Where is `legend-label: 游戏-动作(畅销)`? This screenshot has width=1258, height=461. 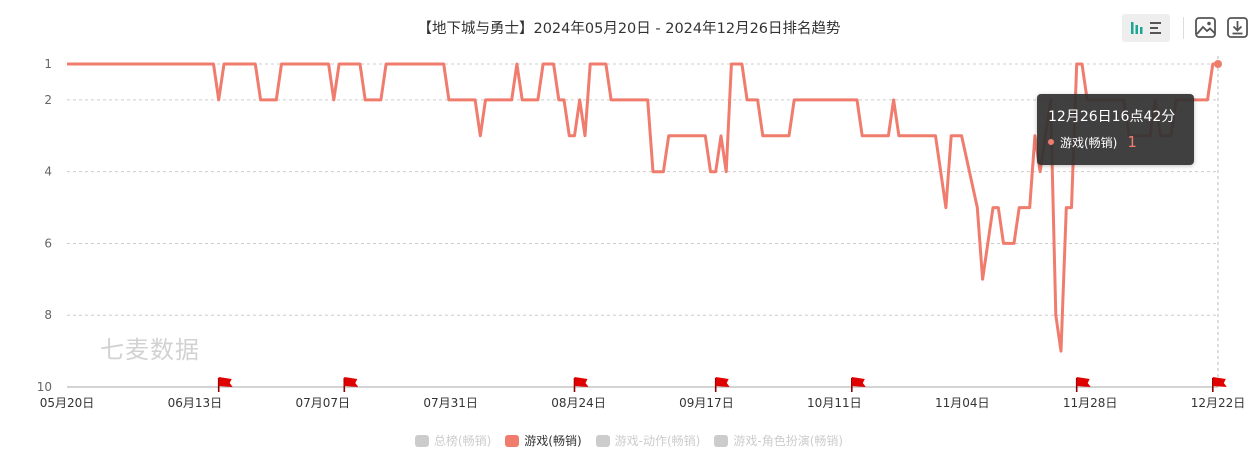 legend-label: 游戏-动作(畅销) is located at coordinates (657, 441).